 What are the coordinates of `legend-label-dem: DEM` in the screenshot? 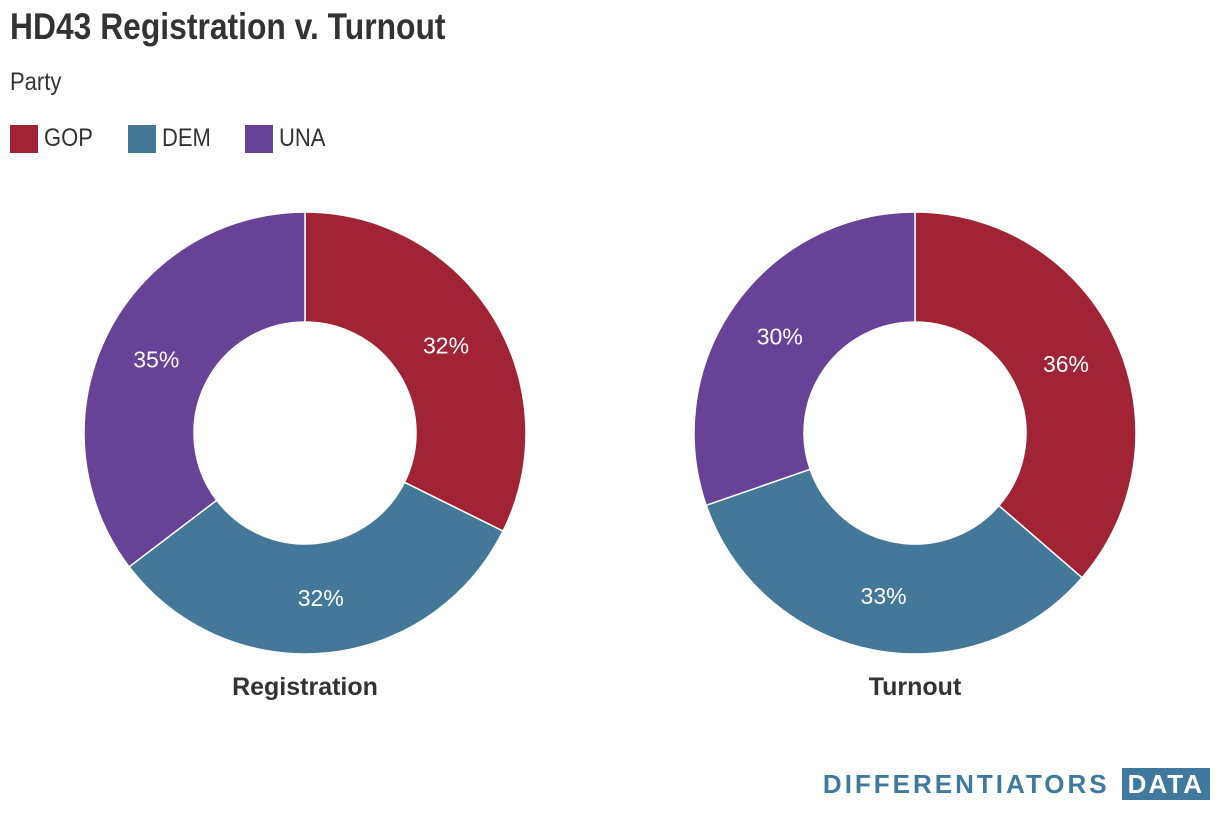 It's located at (186, 138).